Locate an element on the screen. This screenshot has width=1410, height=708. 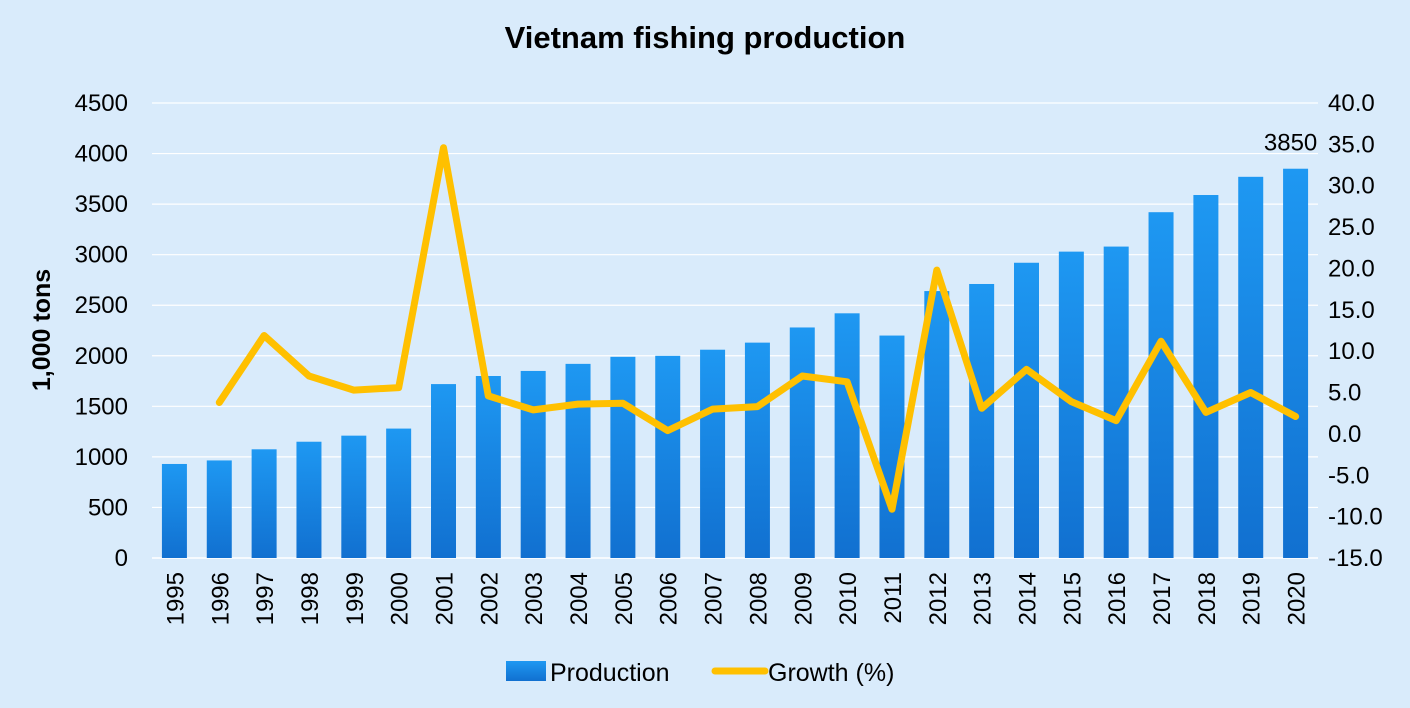
y2-tick-label: 5.0 is located at coordinates (1344, 393).